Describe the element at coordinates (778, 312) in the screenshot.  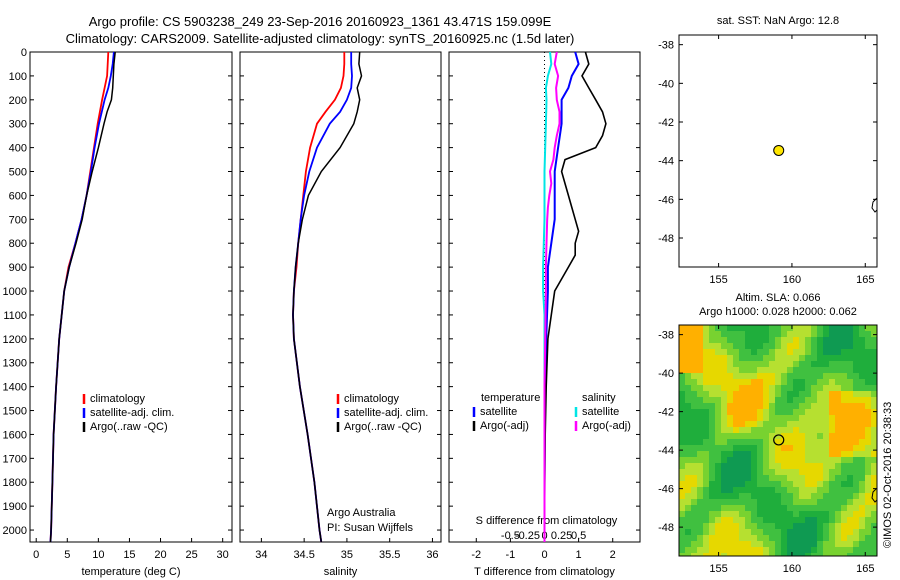
I see `sla-map-title-line2: Argo h1000: 0.028 h2000: 0.062` at that location.